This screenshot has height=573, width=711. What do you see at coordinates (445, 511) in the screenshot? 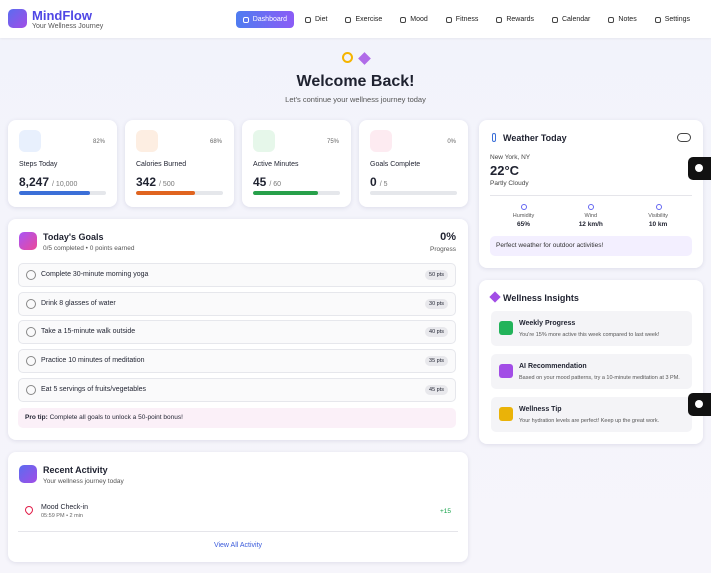
I see `activity-points: +15` at bounding box center [445, 511].